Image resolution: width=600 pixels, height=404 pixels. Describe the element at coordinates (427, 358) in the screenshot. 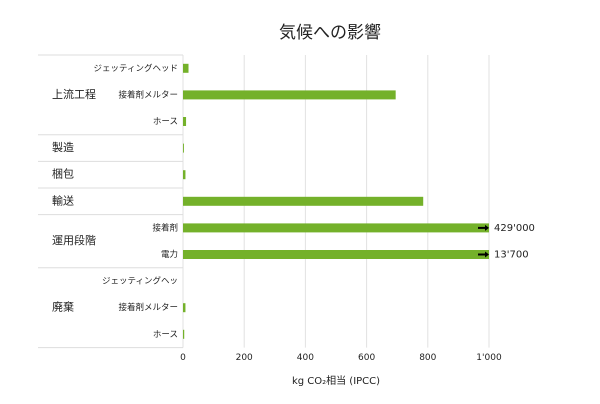

I see `x-tick-label: 800` at that location.